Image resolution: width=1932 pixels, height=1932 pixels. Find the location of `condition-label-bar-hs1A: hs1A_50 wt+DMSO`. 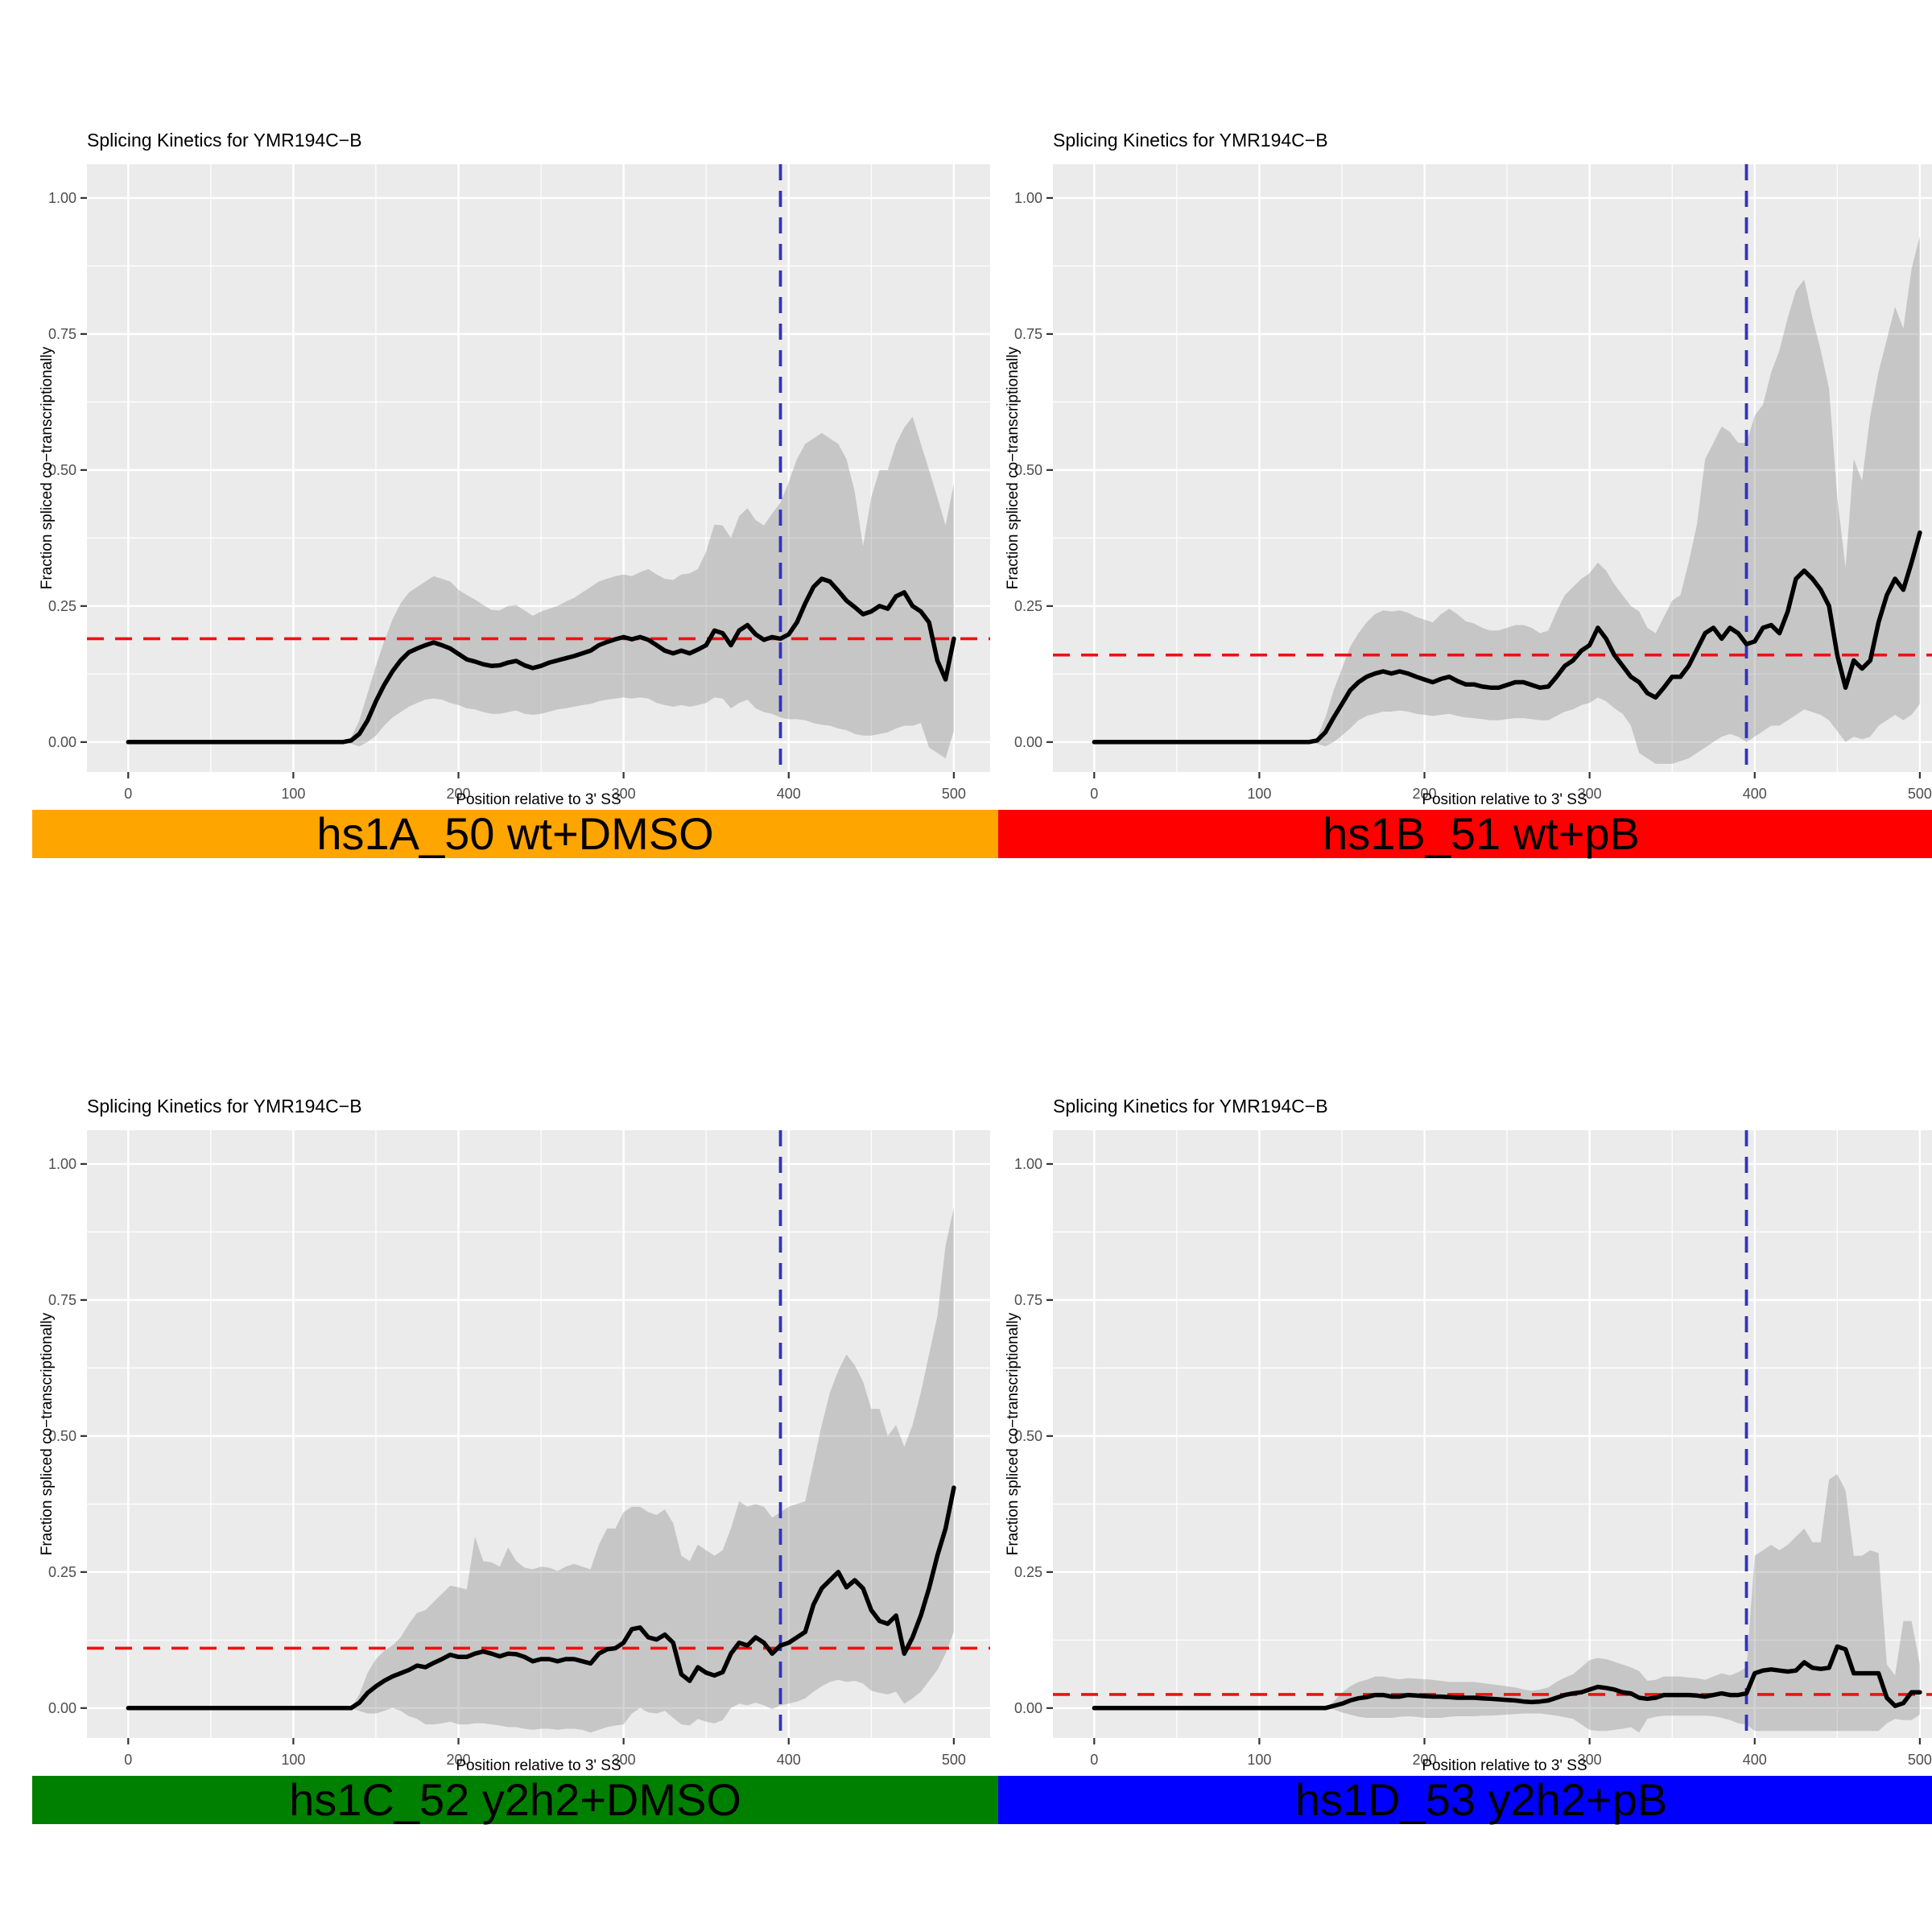

condition-label-bar-hs1A: hs1A_50 wt+DMSO is located at coordinates (515, 834).